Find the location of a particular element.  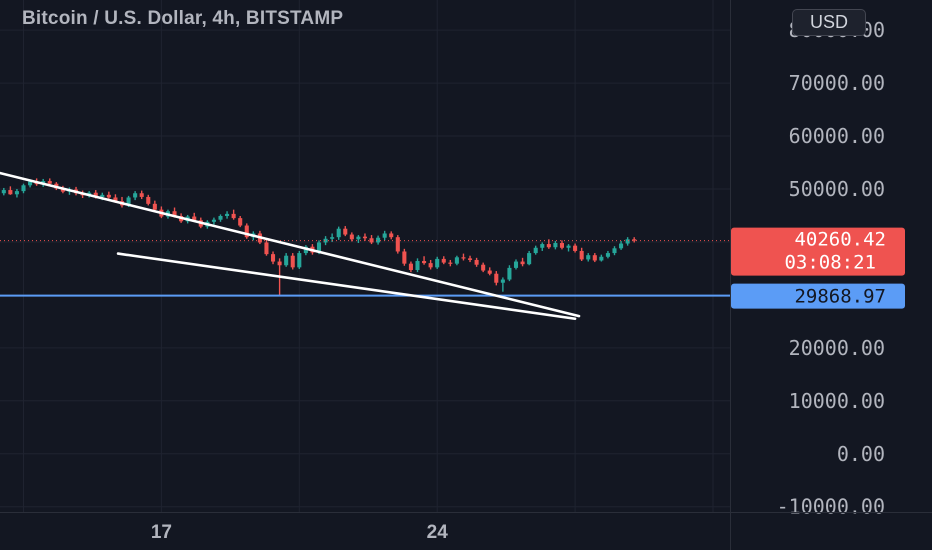

chart-title: Bitcoin / U.S. Dollar, 4h, BITSTAMP is located at coordinates (183, 18).